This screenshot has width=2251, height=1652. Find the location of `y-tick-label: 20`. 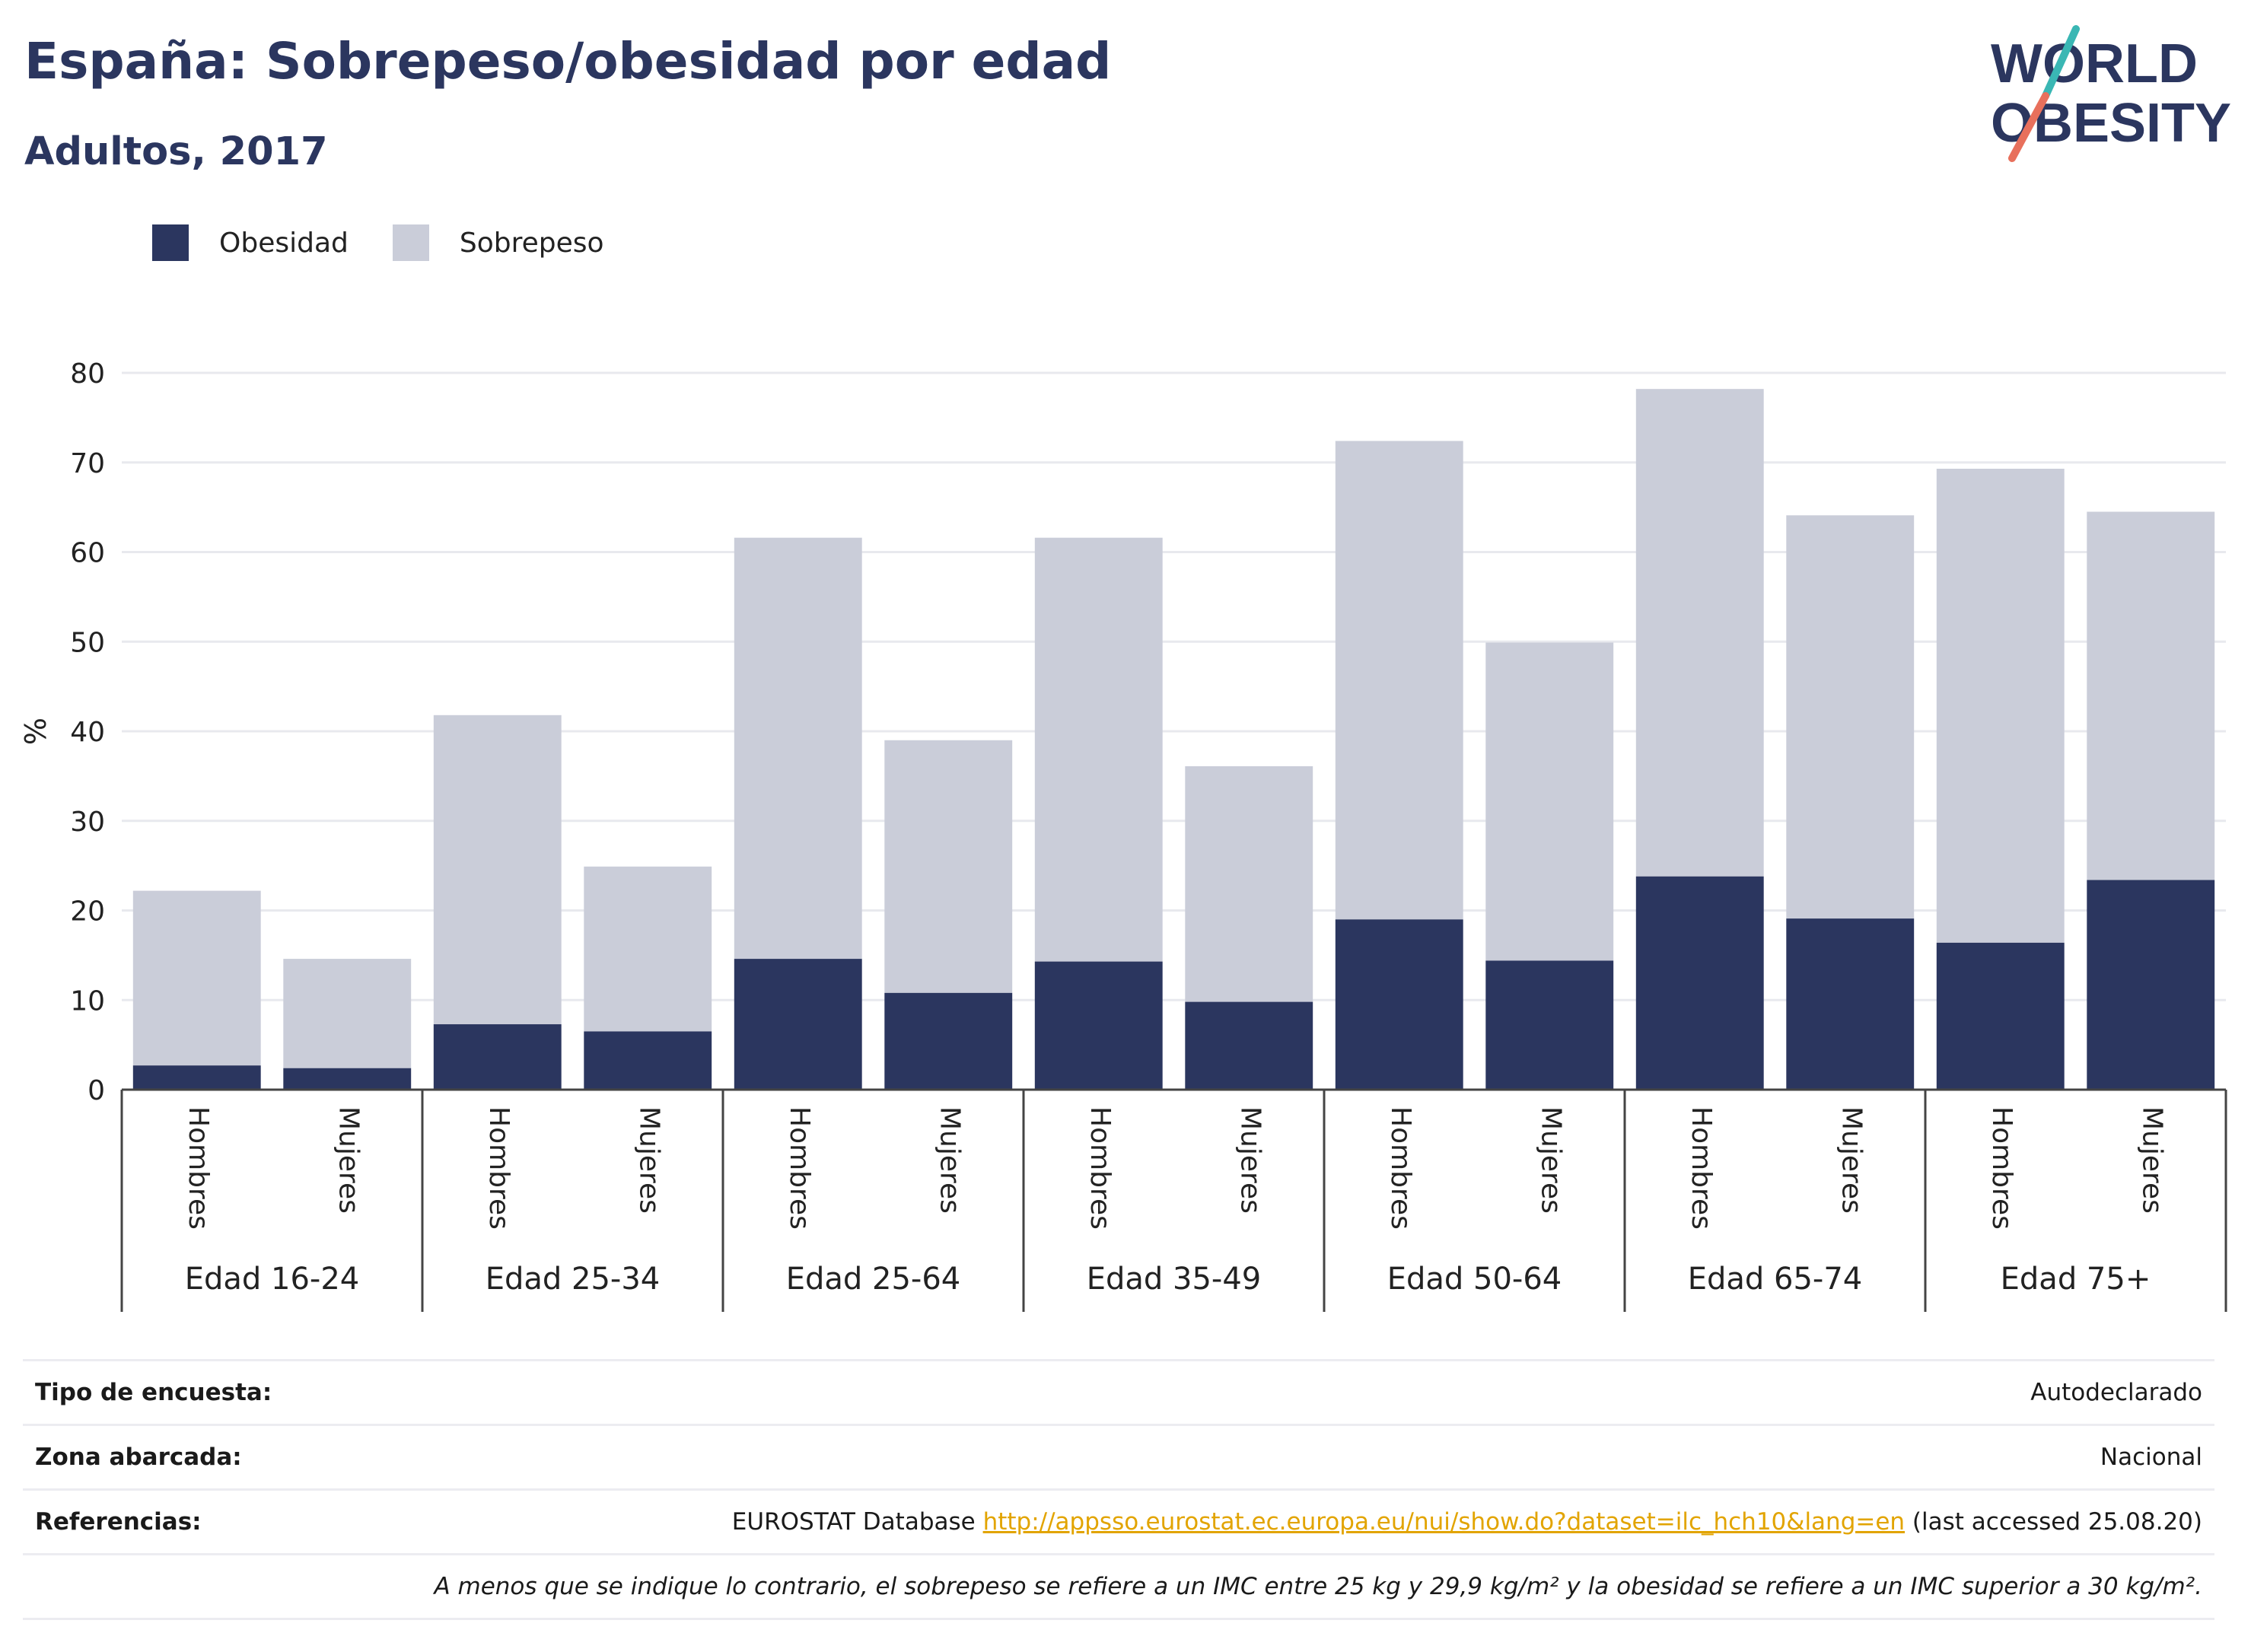

y-tick-label: 20 is located at coordinates (87, 912).